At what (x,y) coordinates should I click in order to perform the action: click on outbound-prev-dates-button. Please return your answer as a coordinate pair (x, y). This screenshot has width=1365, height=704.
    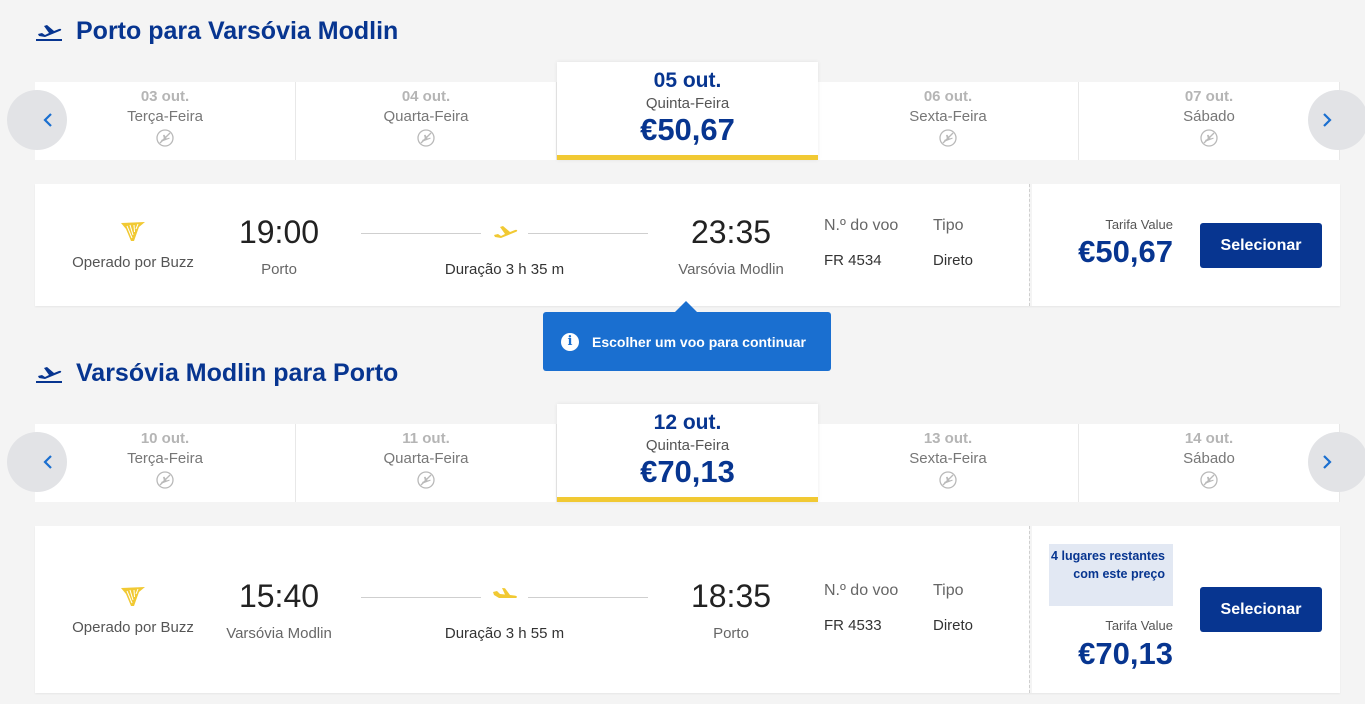
    Looking at the image, I should click on (37, 120).